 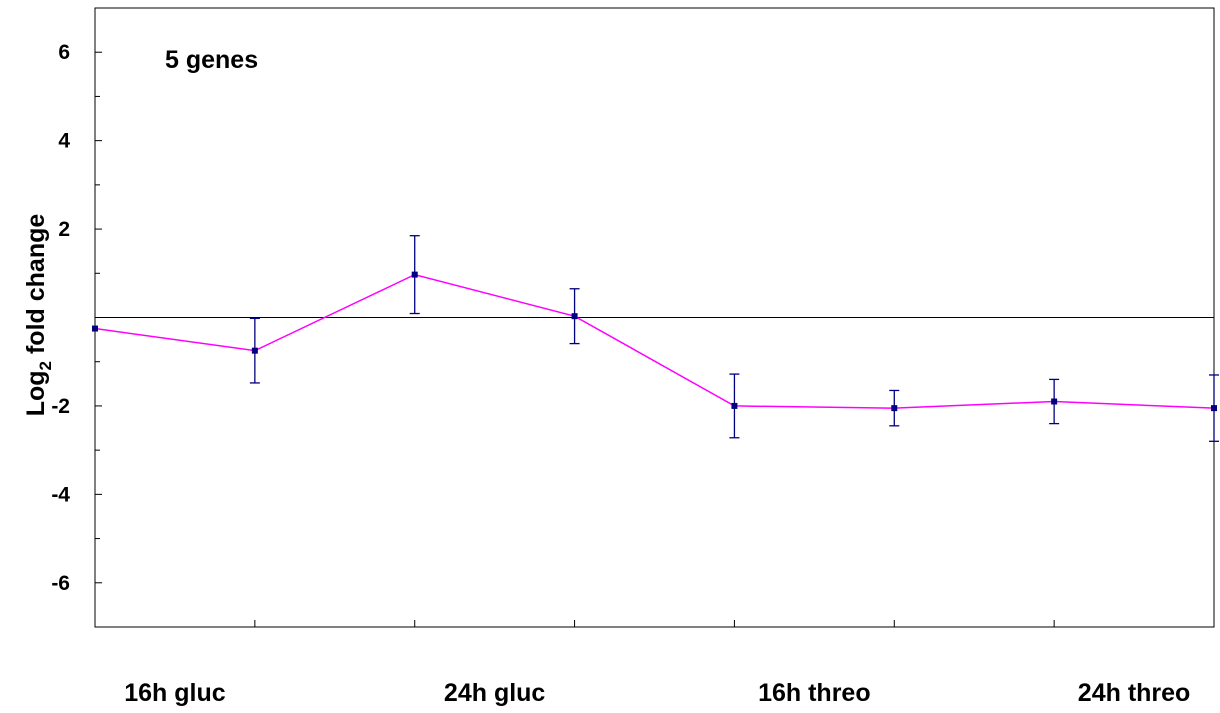 What do you see at coordinates (211, 60) in the screenshot?
I see `chart-annotation: 5 genes` at bounding box center [211, 60].